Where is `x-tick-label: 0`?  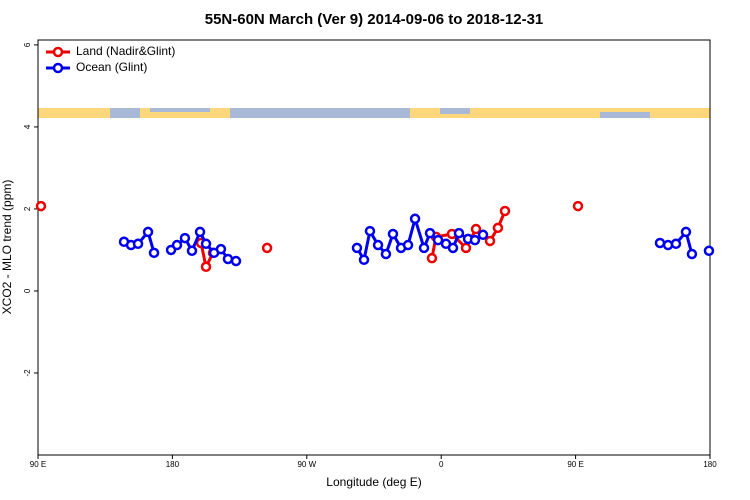 x-tick-label: 0 is located at coordinates (441, 464).